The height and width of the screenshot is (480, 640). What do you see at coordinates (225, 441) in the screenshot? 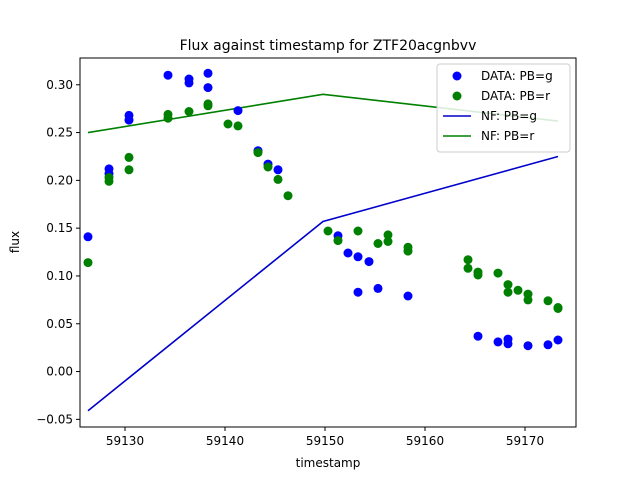
I see `x-tick-label: 59140` at bounding box center [225, 441].